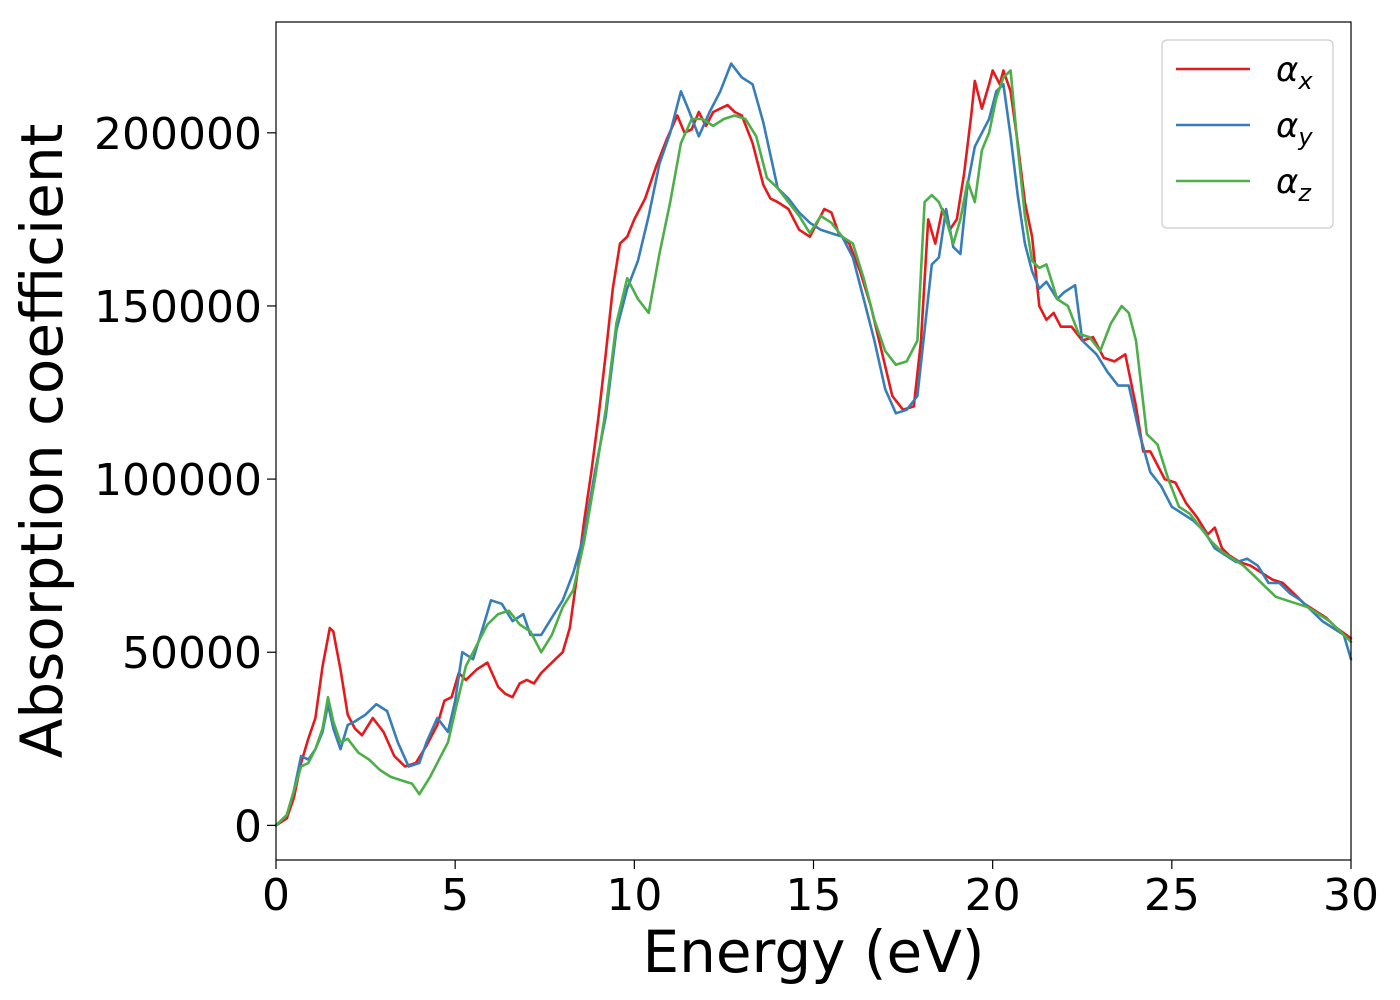 This screenshot has width=1400, height=1000. What do you see at coordinates (814, 895) in the screenshot?
I see `x-tick-label: 15` at bounding box center [814, 895].